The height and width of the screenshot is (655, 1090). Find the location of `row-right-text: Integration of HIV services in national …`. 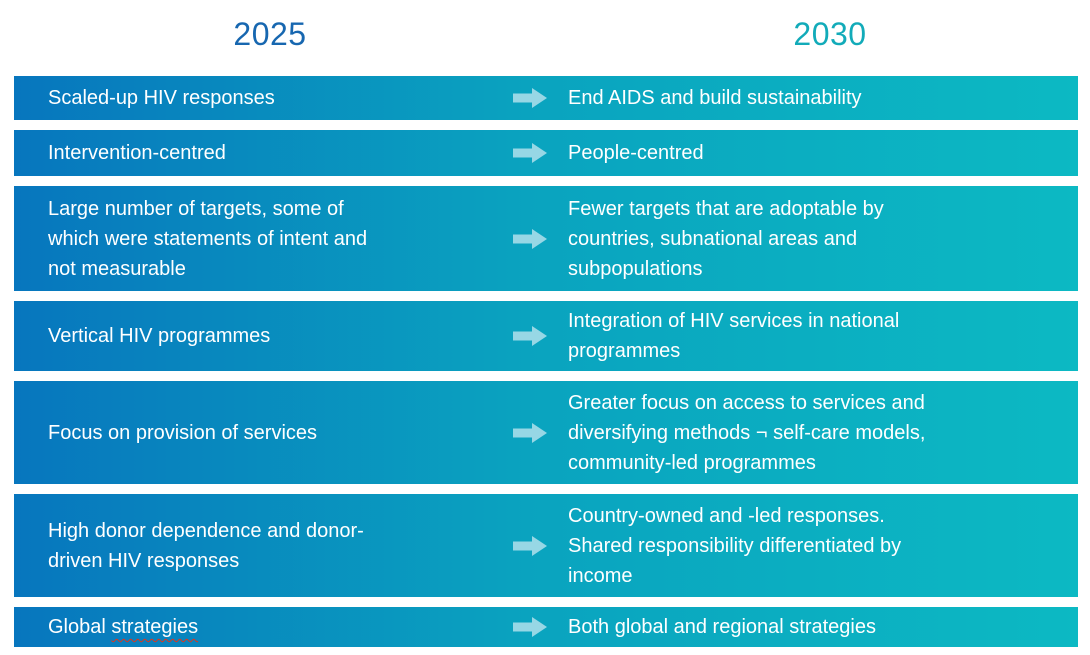

row-right-text: Integration of HIV services in national … is located at coordinates (734, 336).